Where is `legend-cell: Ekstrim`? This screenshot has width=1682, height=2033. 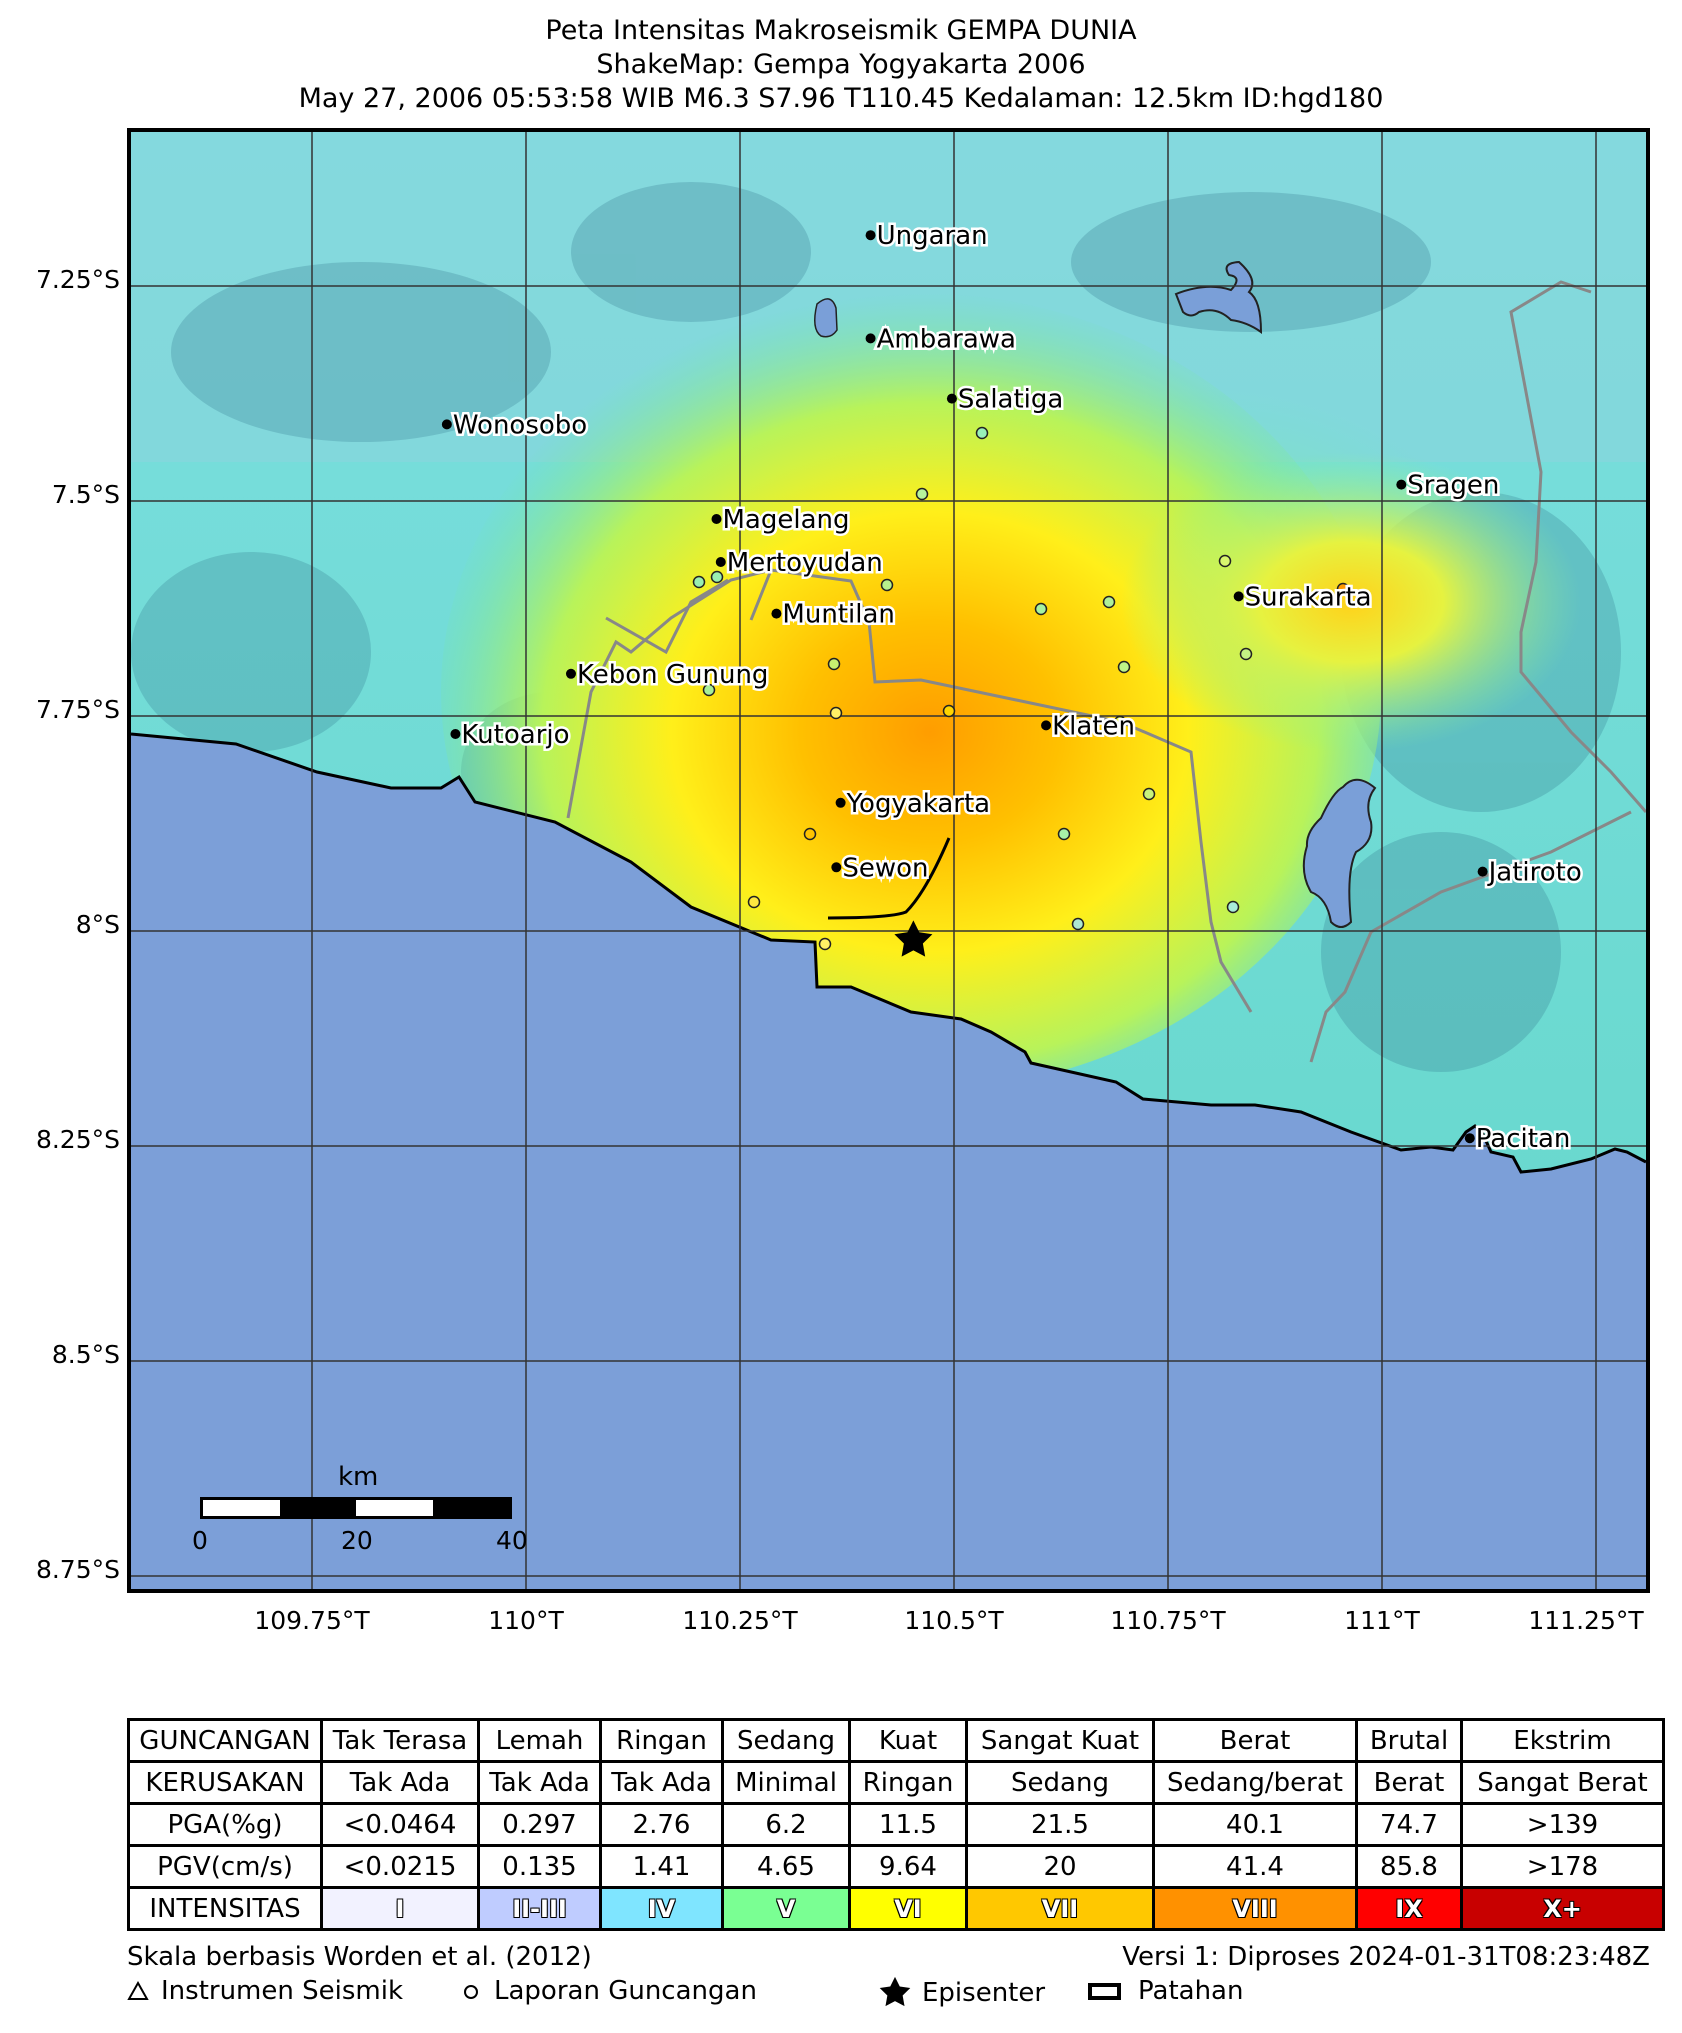
legend-cell: Ekstrim is located at coordinates (1562, 1740).